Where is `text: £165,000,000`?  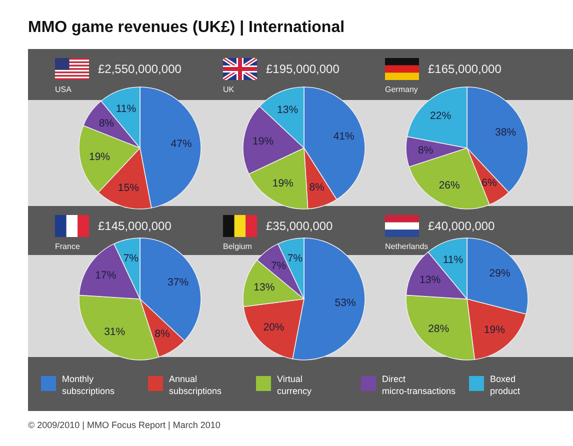 text: £165,000,000 is located at coordinates (465, 69).